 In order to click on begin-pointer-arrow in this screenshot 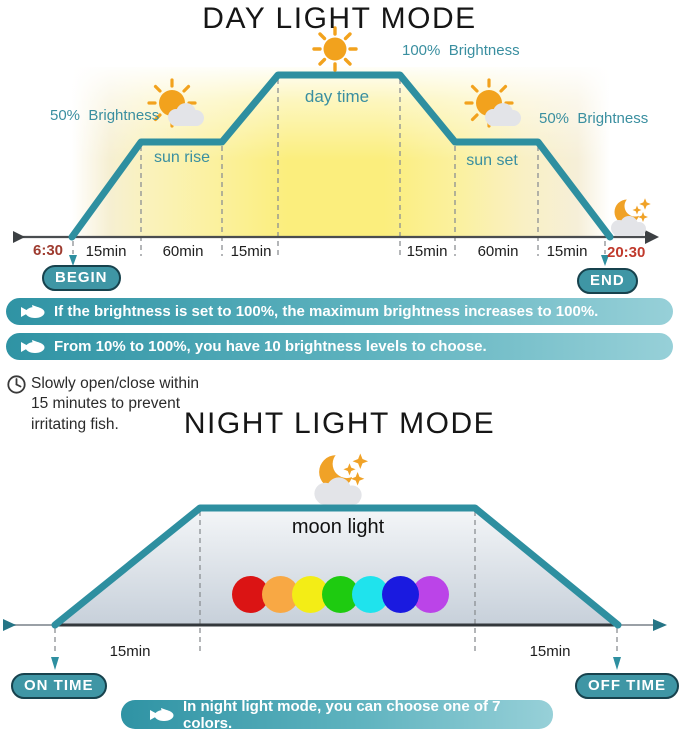, I will do `click(73, 260)`.